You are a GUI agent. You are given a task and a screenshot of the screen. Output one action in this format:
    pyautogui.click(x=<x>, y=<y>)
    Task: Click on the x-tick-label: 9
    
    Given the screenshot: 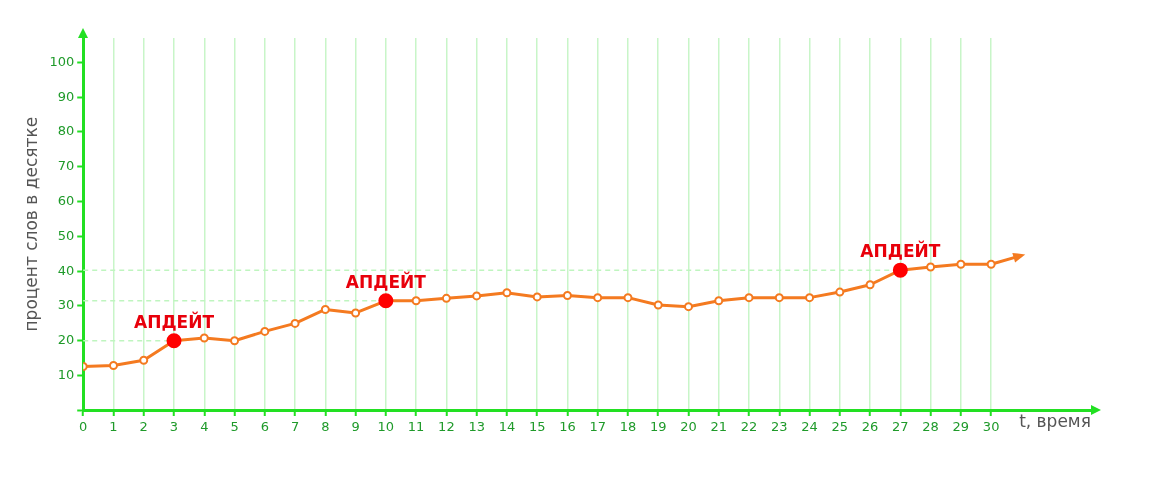 What is the action you would take?
    pyautogui.click(x=355, y=426)
    